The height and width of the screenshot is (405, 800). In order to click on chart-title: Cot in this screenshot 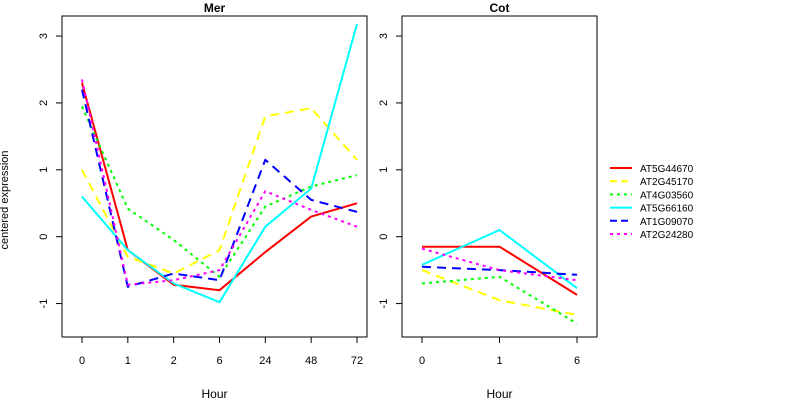, I will do `click(500, 8)`.